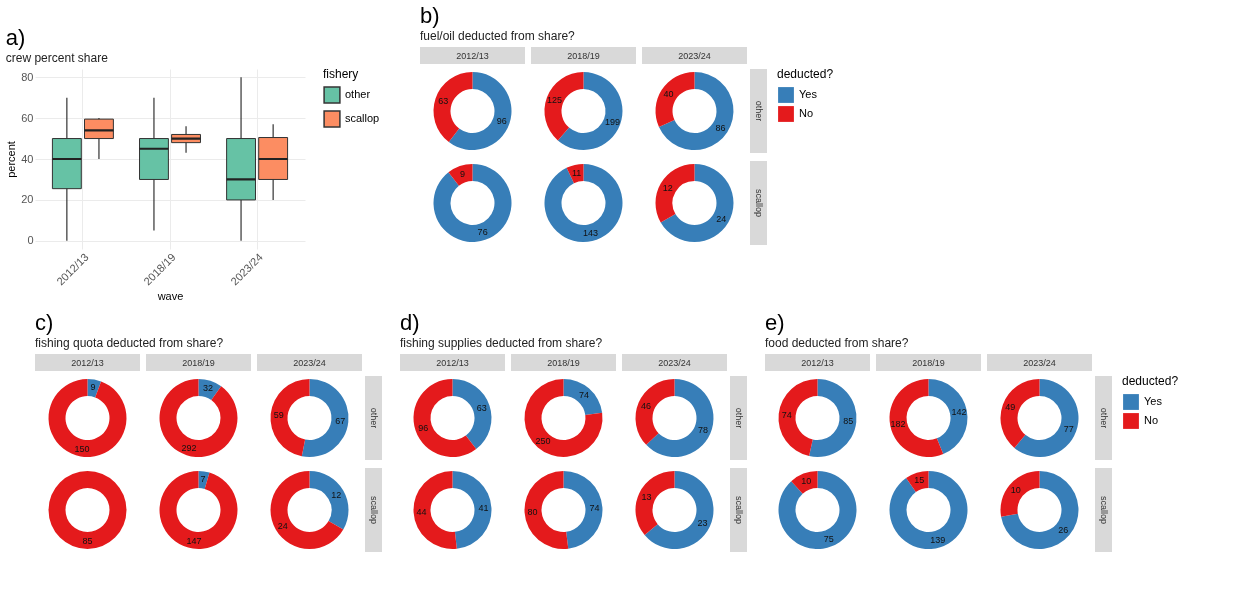  Describe the element at coordinates (702, 430) in the screenshot. I see `data-label: 78` at that location.